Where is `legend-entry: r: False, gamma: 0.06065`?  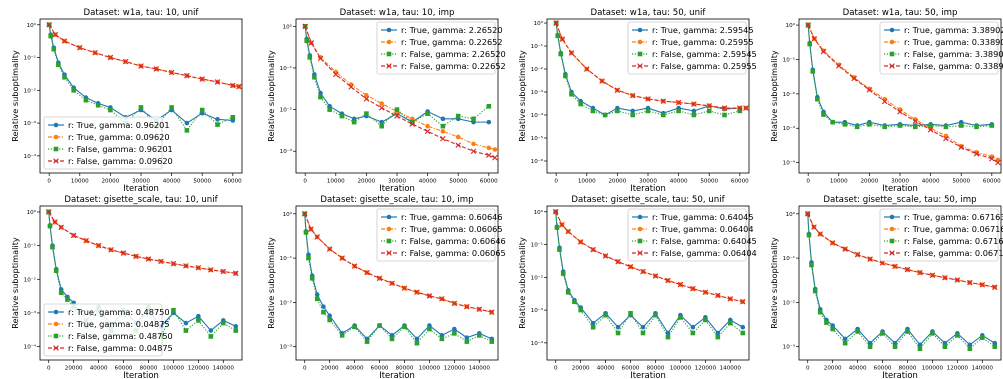 legend-entry: r: False, gamma: 0.06065 is located at coordinates (443, 253).